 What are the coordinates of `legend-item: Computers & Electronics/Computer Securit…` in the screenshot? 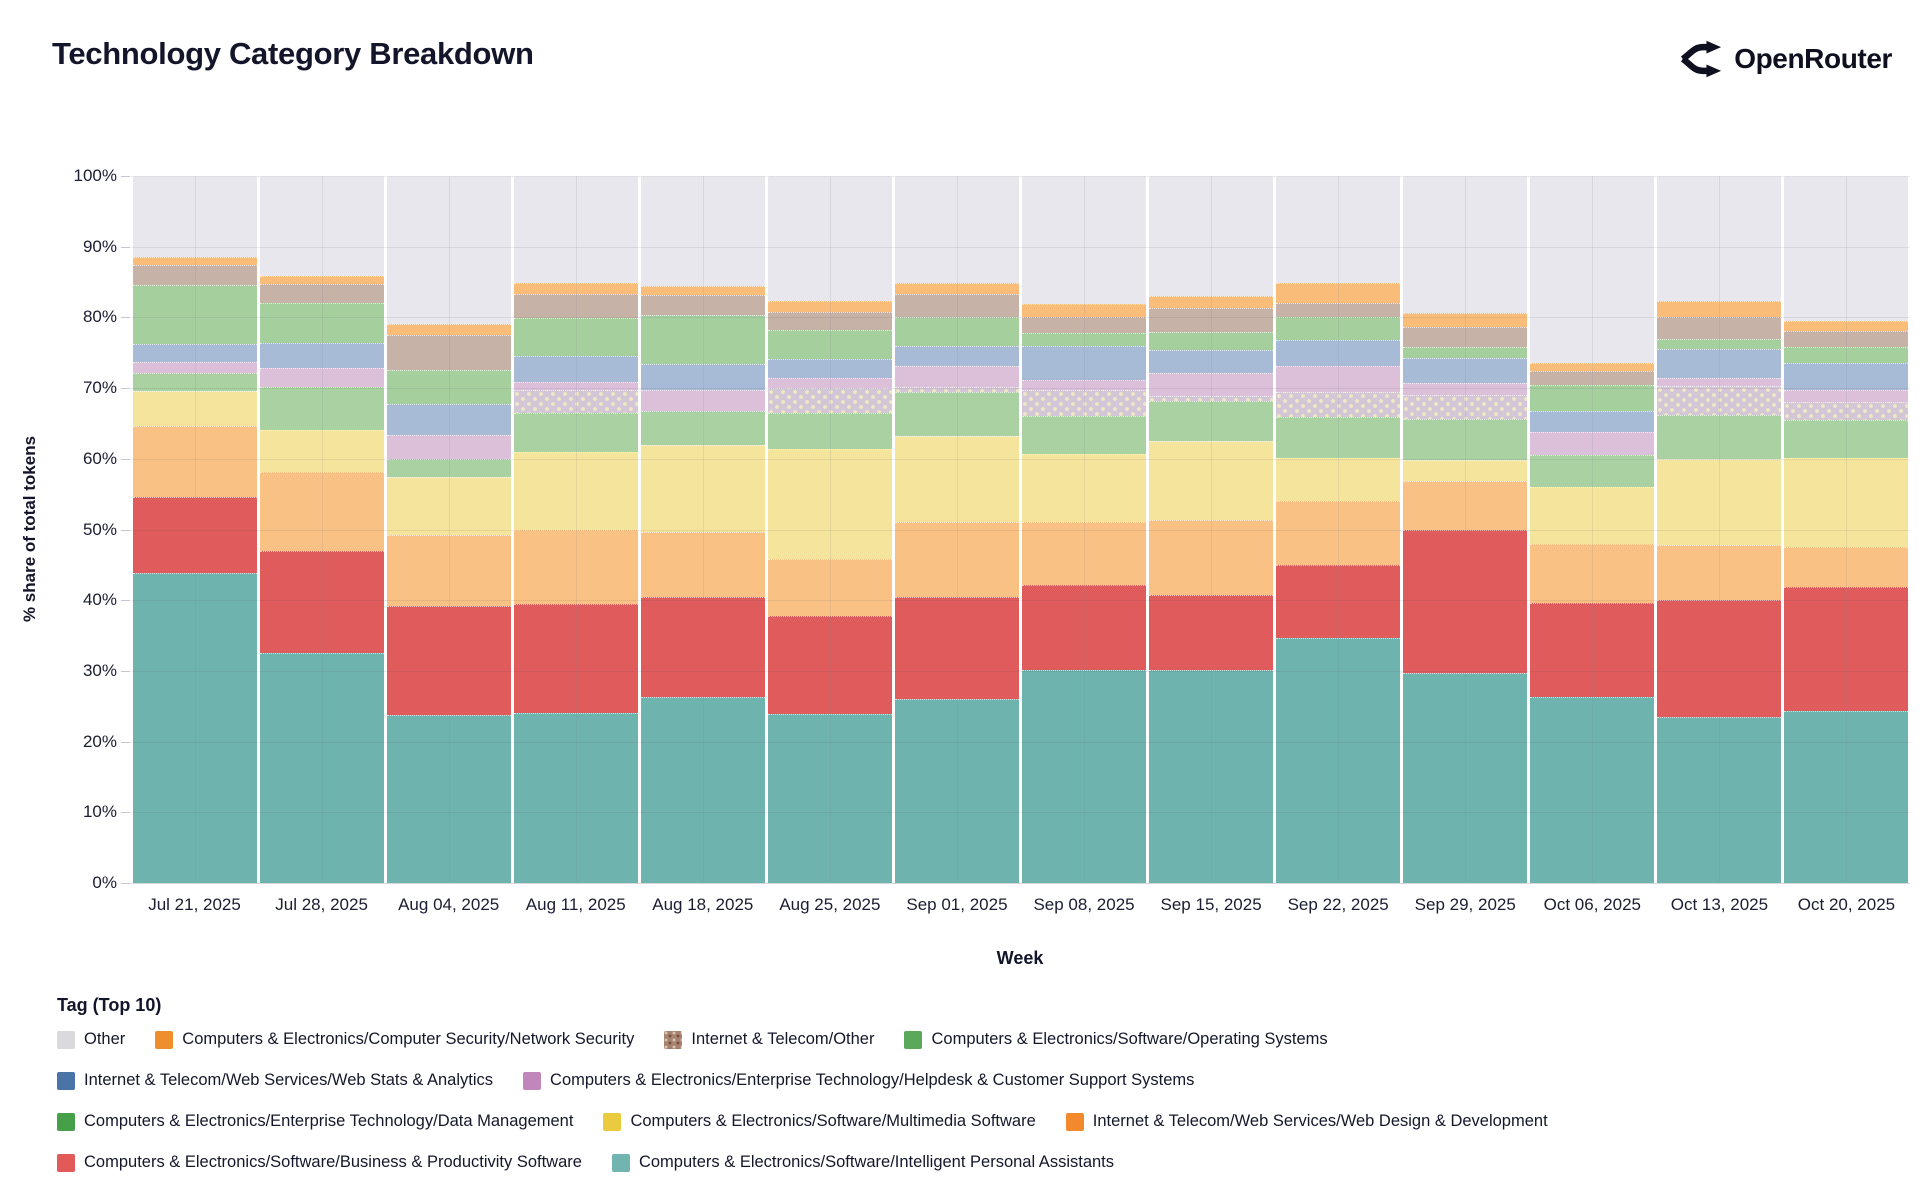 It's located at (394, 1039).